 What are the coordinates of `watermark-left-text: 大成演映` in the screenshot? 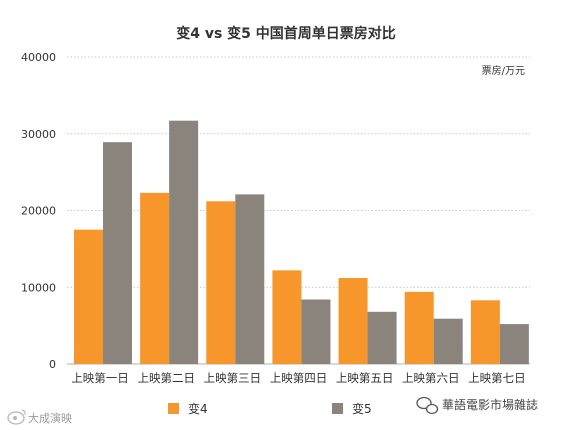 It's located at (50, 418).